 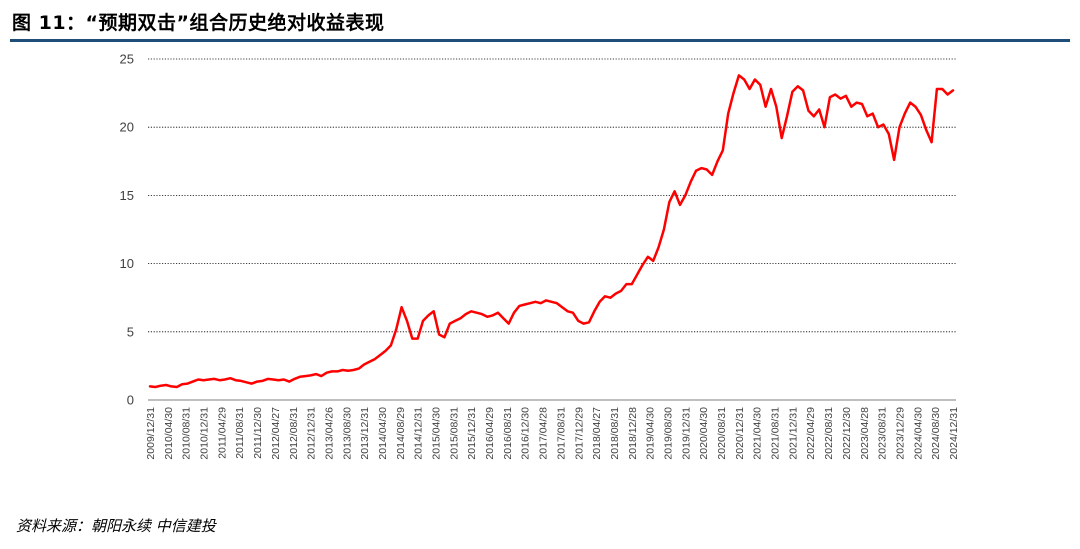 What do you see at coordinates (668, 433) in the screenshot?
I see `x-tick-label: 2019/08/30` at bounding box center [668, 433].